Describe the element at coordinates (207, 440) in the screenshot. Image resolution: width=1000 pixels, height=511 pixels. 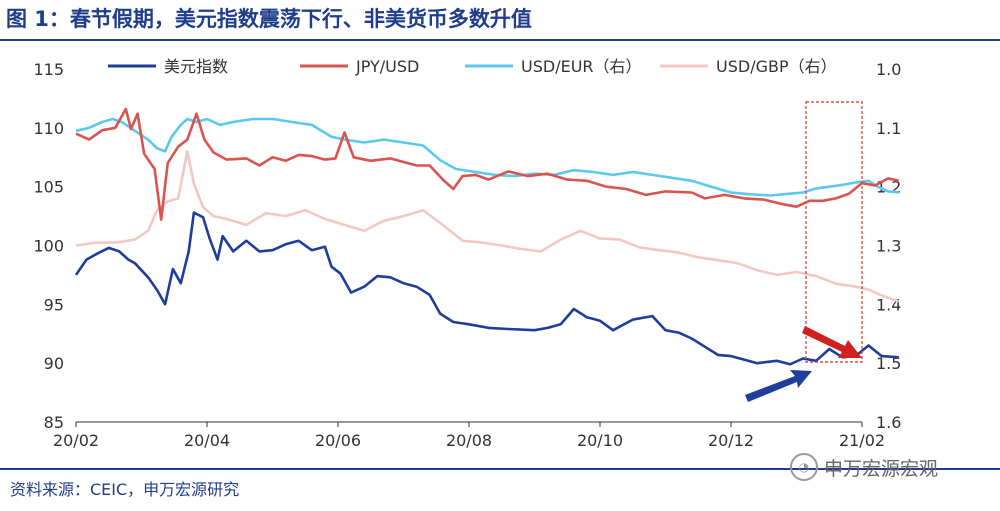
I see `x-tick-label: 20/04` at that location.